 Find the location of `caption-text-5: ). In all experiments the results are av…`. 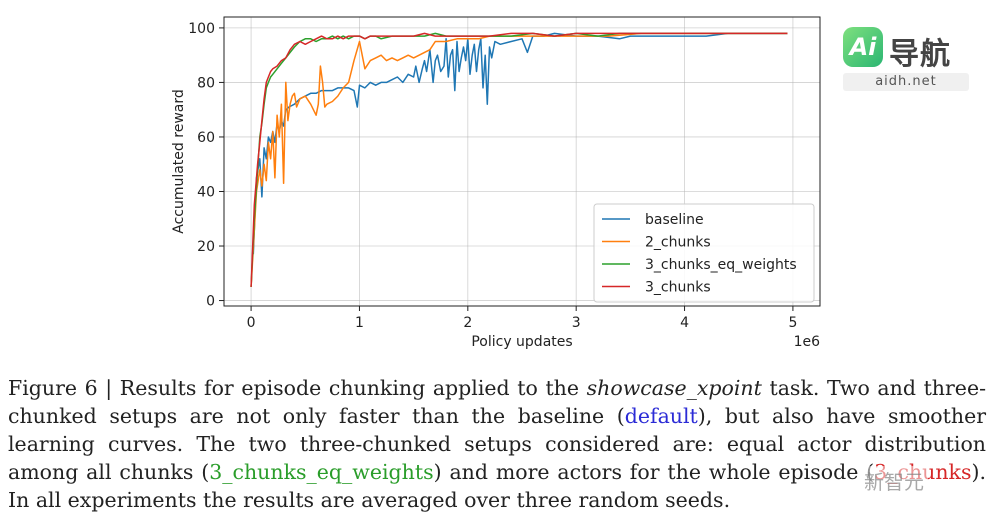

caption-text-5: ). In all experiments the results are av… is located at coordinates (497, 486).